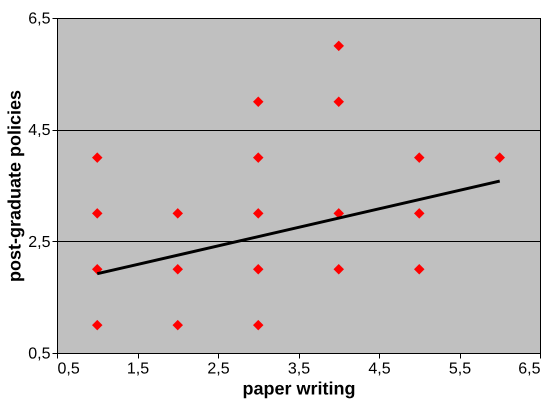 This screenshot has width=555, height=403. What do you see at coordinates (529, 369) in the screenshot?
I see `x-tick-label: 6,5` at bounding box center [529, 369].